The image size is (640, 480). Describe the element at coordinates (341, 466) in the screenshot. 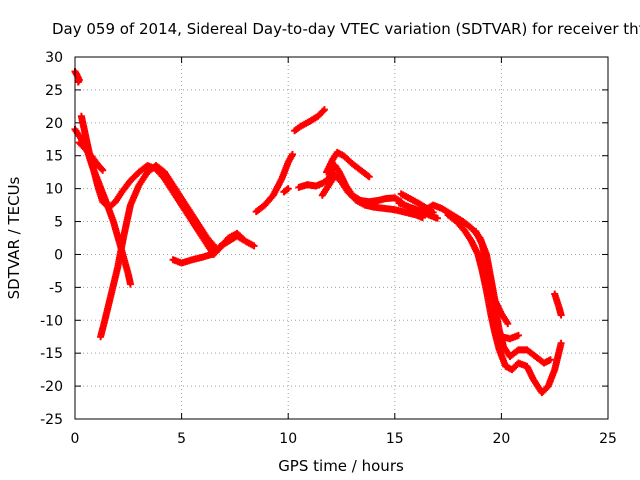

I see `x-axis-label: GPS time / hours` at that location.